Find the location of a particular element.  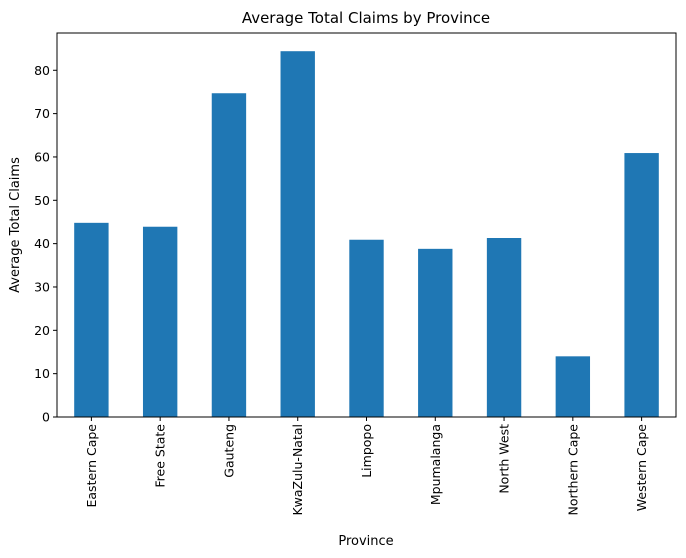

y-axis-title: Average Total Claims is located at coordinates (15, 225).